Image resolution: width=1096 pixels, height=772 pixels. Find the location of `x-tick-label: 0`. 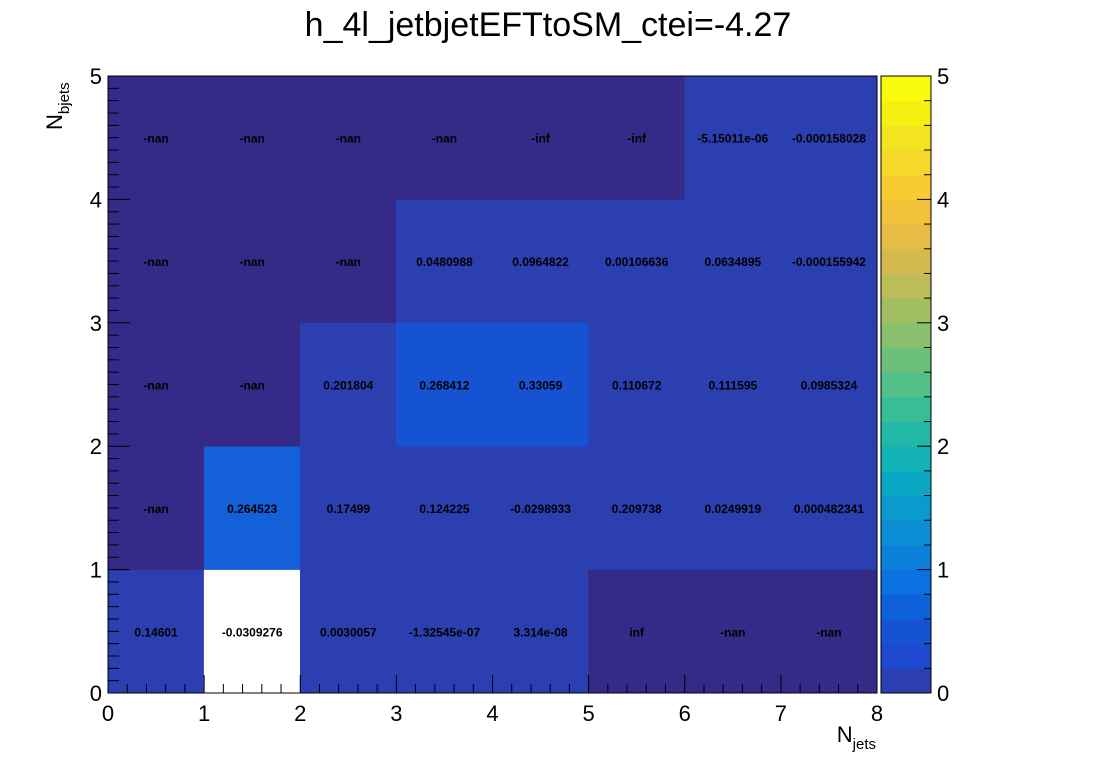

x-tick-label: 0 is located at coordinates (108, 713).